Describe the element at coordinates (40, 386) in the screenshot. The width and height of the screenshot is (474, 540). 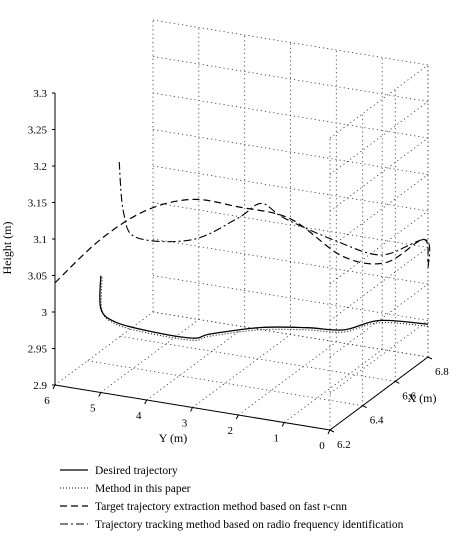
I see `z-tick-label: 2.9` at that location.